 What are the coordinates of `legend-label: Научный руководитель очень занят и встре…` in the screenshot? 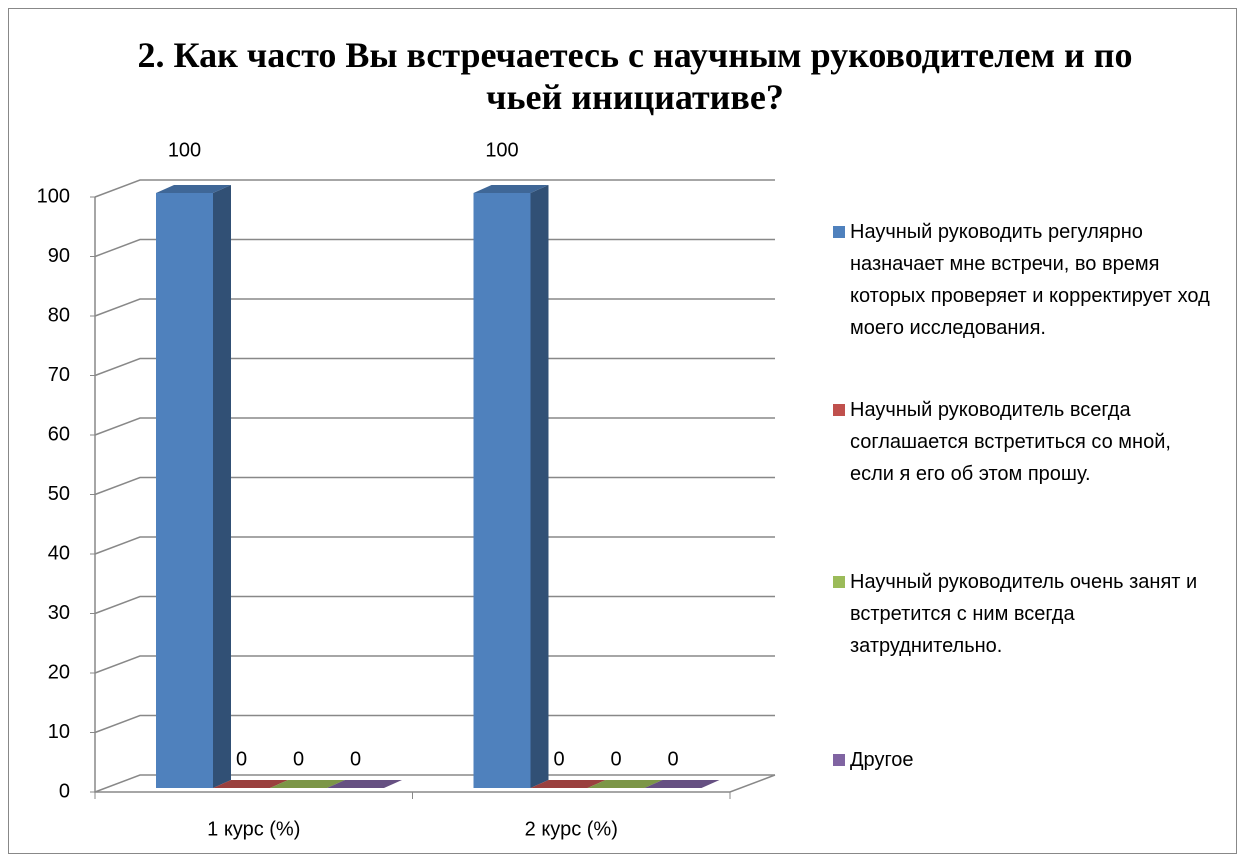 It's located at (1024, 614).